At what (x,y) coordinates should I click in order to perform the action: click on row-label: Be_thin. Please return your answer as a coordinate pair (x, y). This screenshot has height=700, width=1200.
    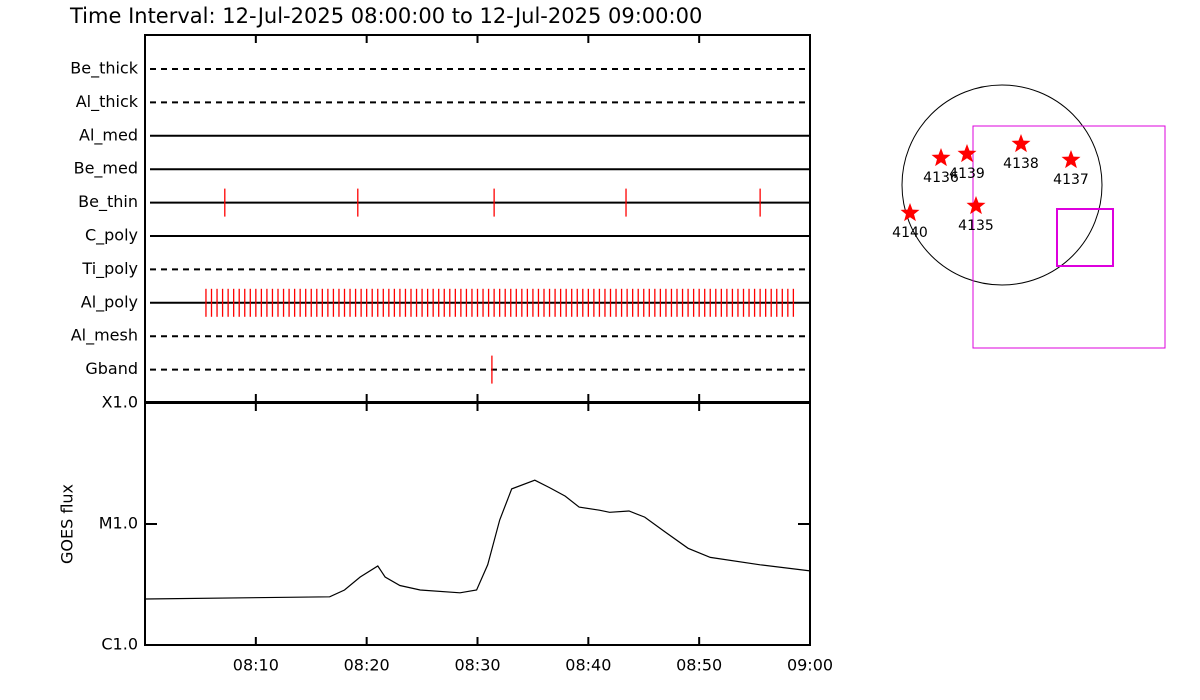
    Looking at the image, I should click on (108, 202).